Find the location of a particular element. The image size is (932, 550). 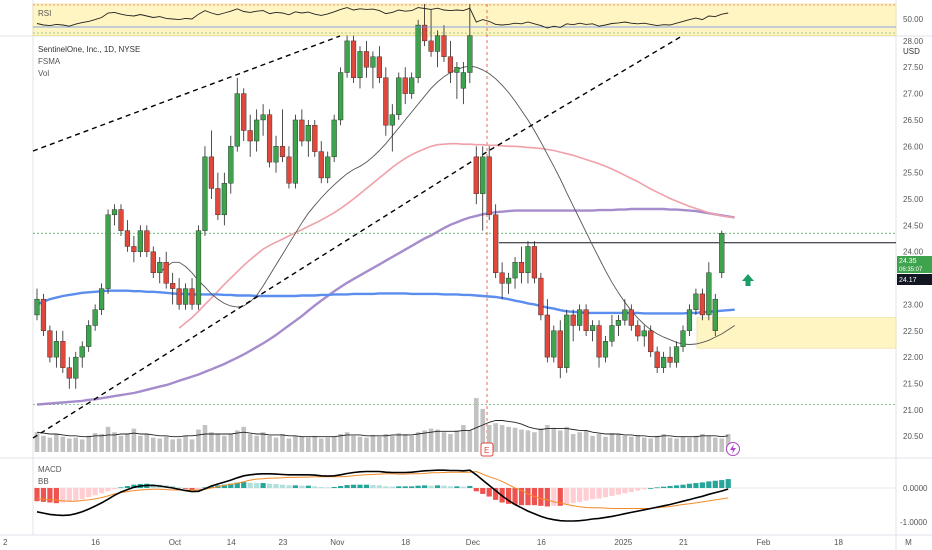

resistance-zone is located at coordinates (464, 19).